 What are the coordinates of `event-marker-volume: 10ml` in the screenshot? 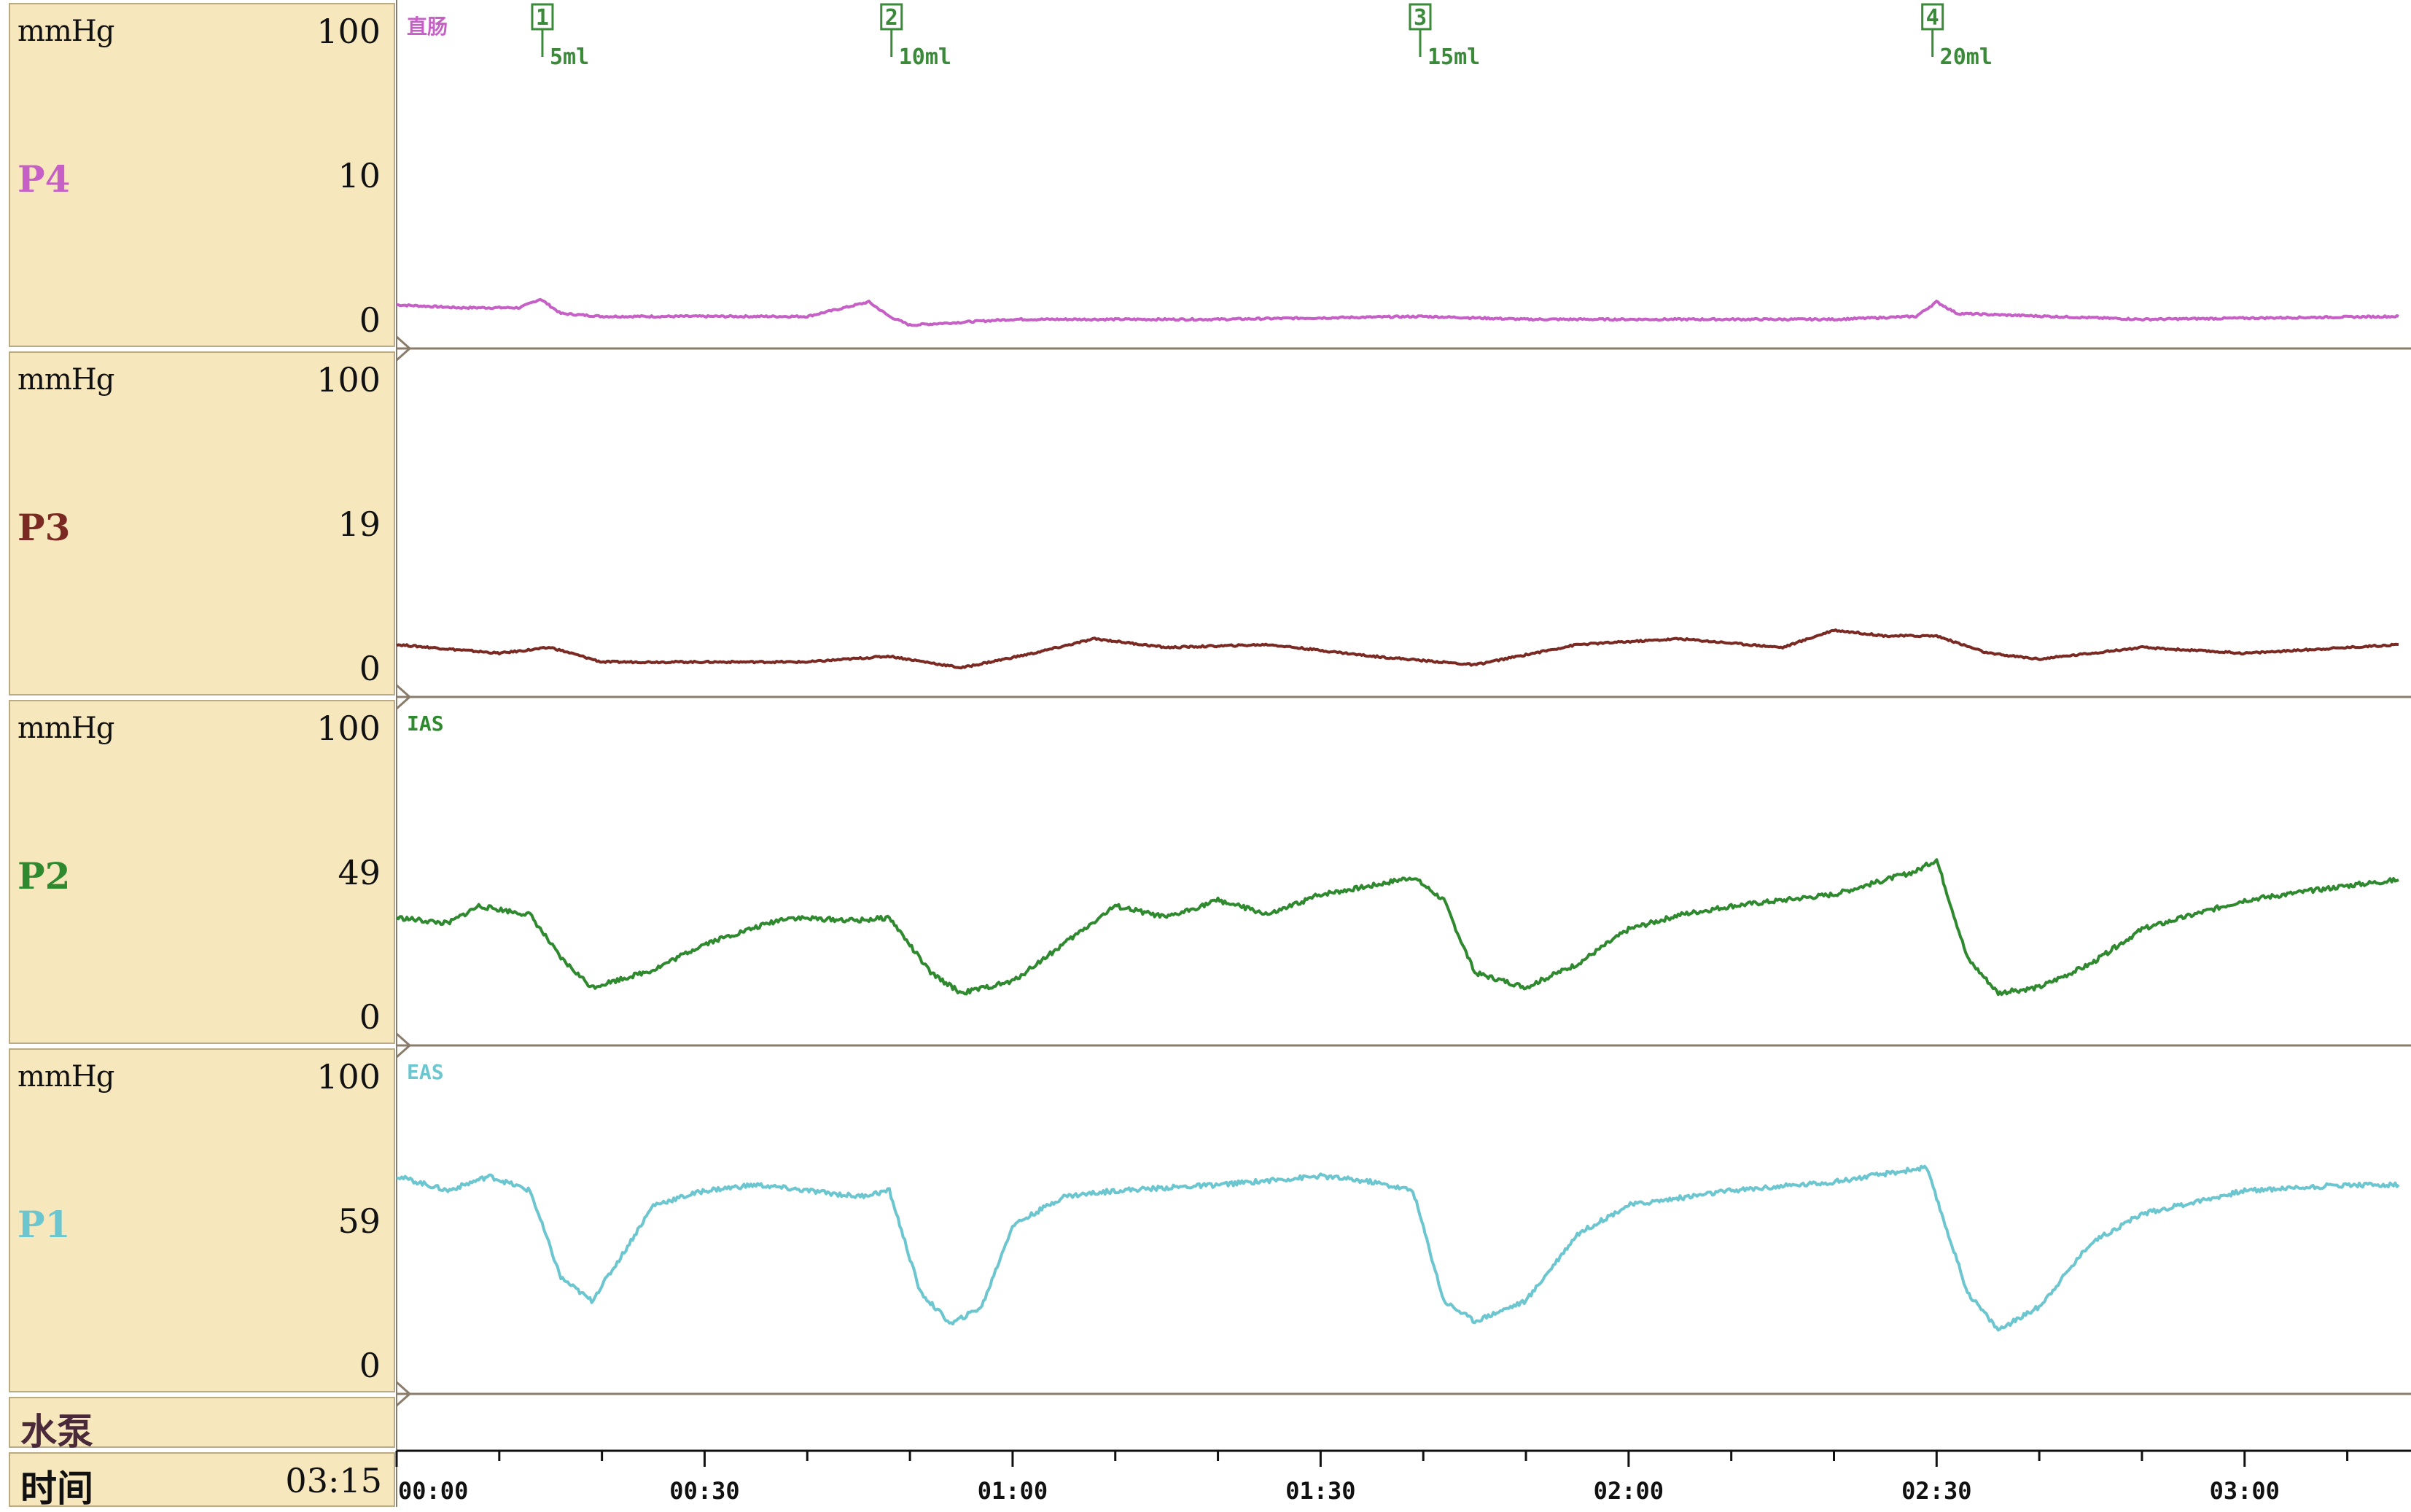 It's located at (925, 57).